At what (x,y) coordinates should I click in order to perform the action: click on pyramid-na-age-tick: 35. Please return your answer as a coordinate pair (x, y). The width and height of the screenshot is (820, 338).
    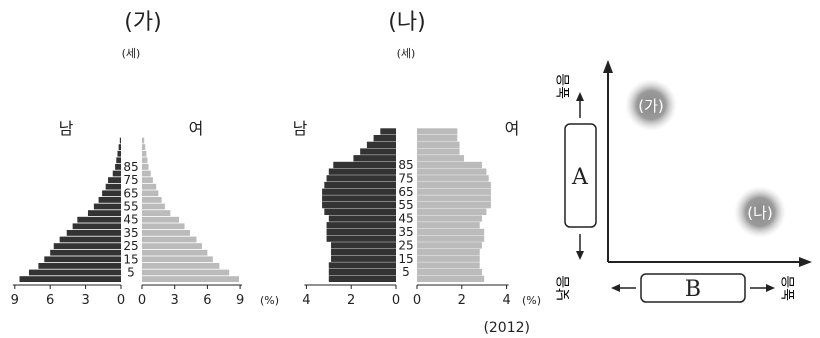
    Looking at the image, I should click on (405, 232).